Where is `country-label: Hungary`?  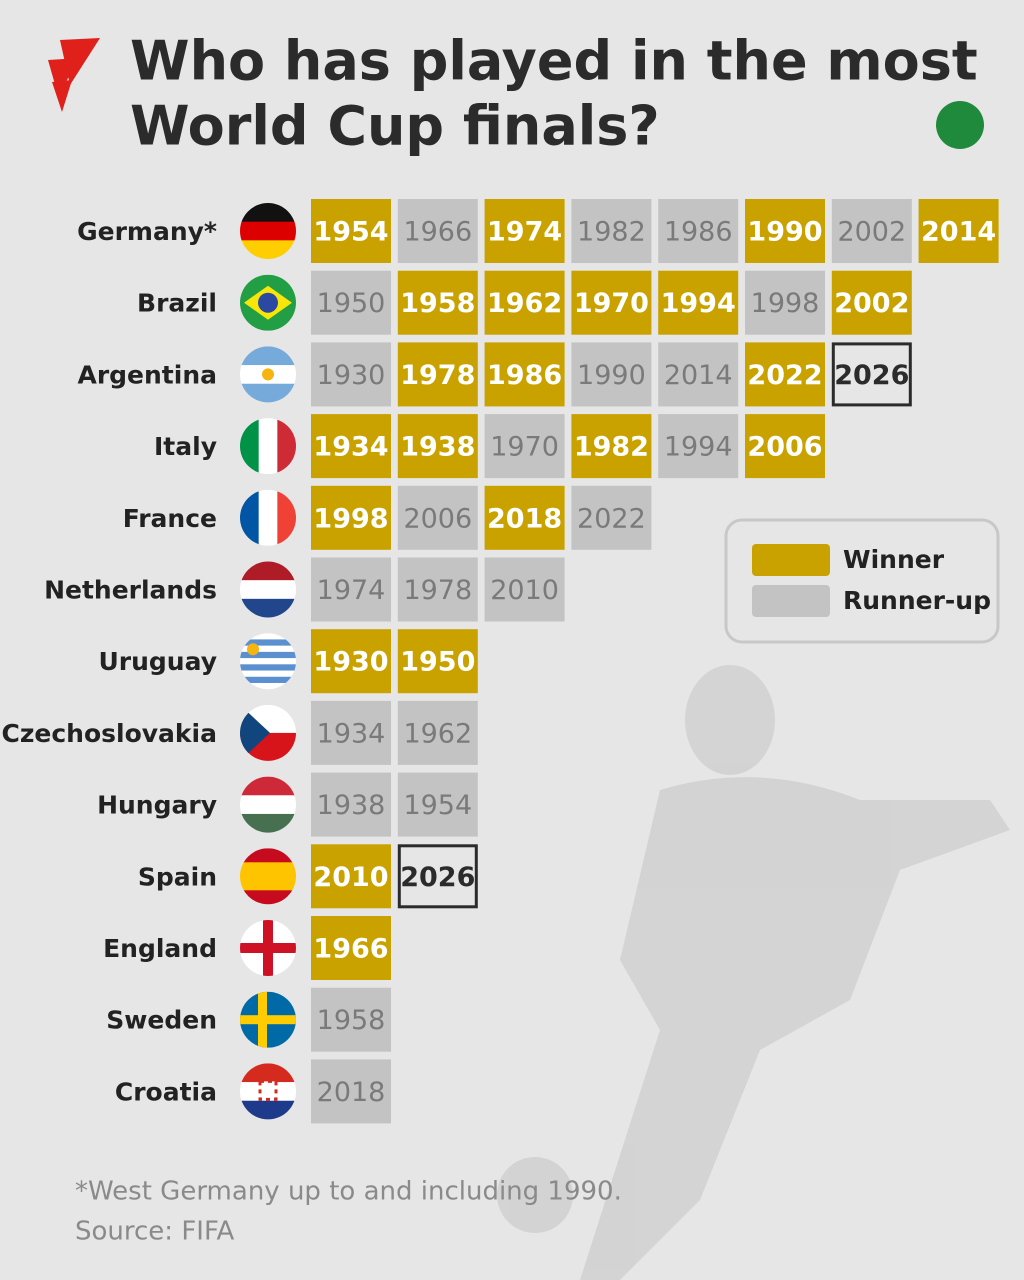 country-label: Hungary is located at coordinates (157, 805).